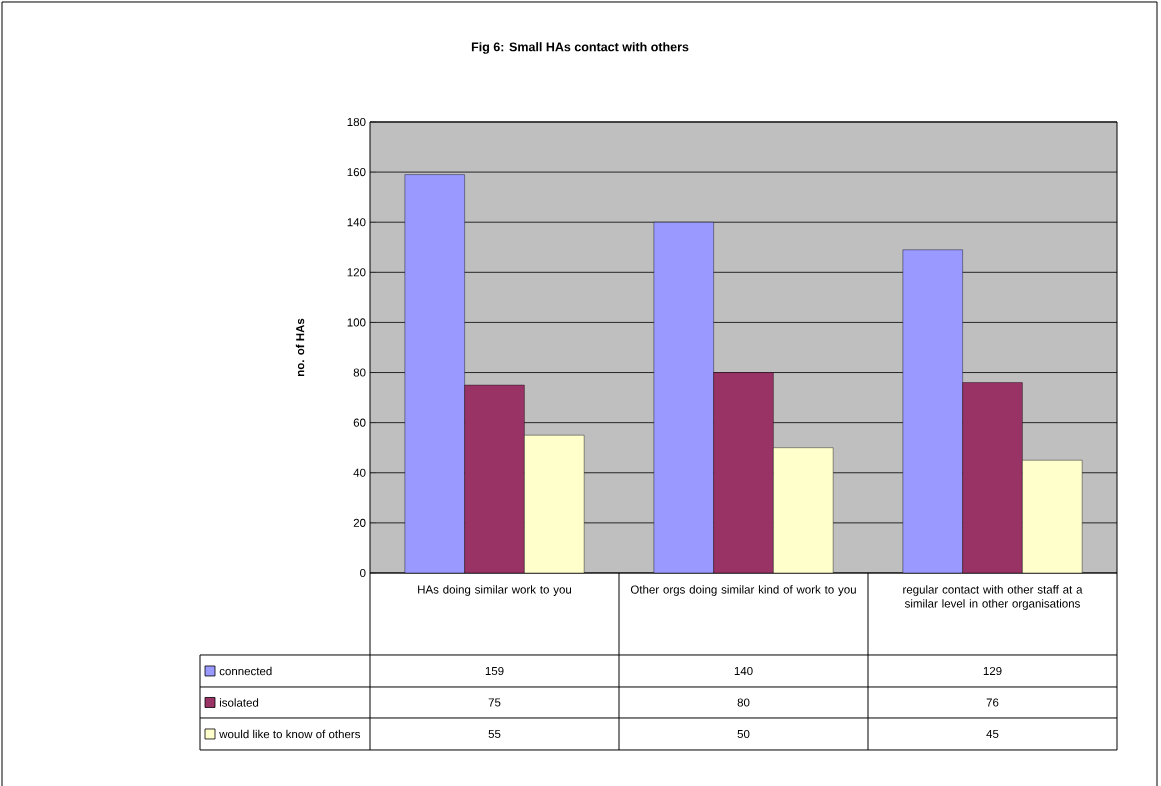  What do you see at coordinates (300, 347) in the screenshot?
I see `y-axis-title: no. of HAs` at bounding box center [300, 347].